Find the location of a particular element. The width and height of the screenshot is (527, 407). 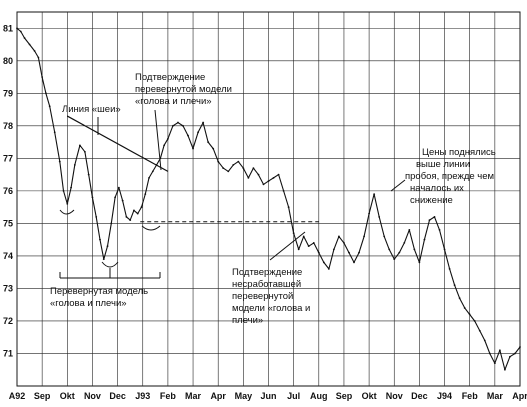

x-tick-label: Nov is located at coordinates (394, 396).